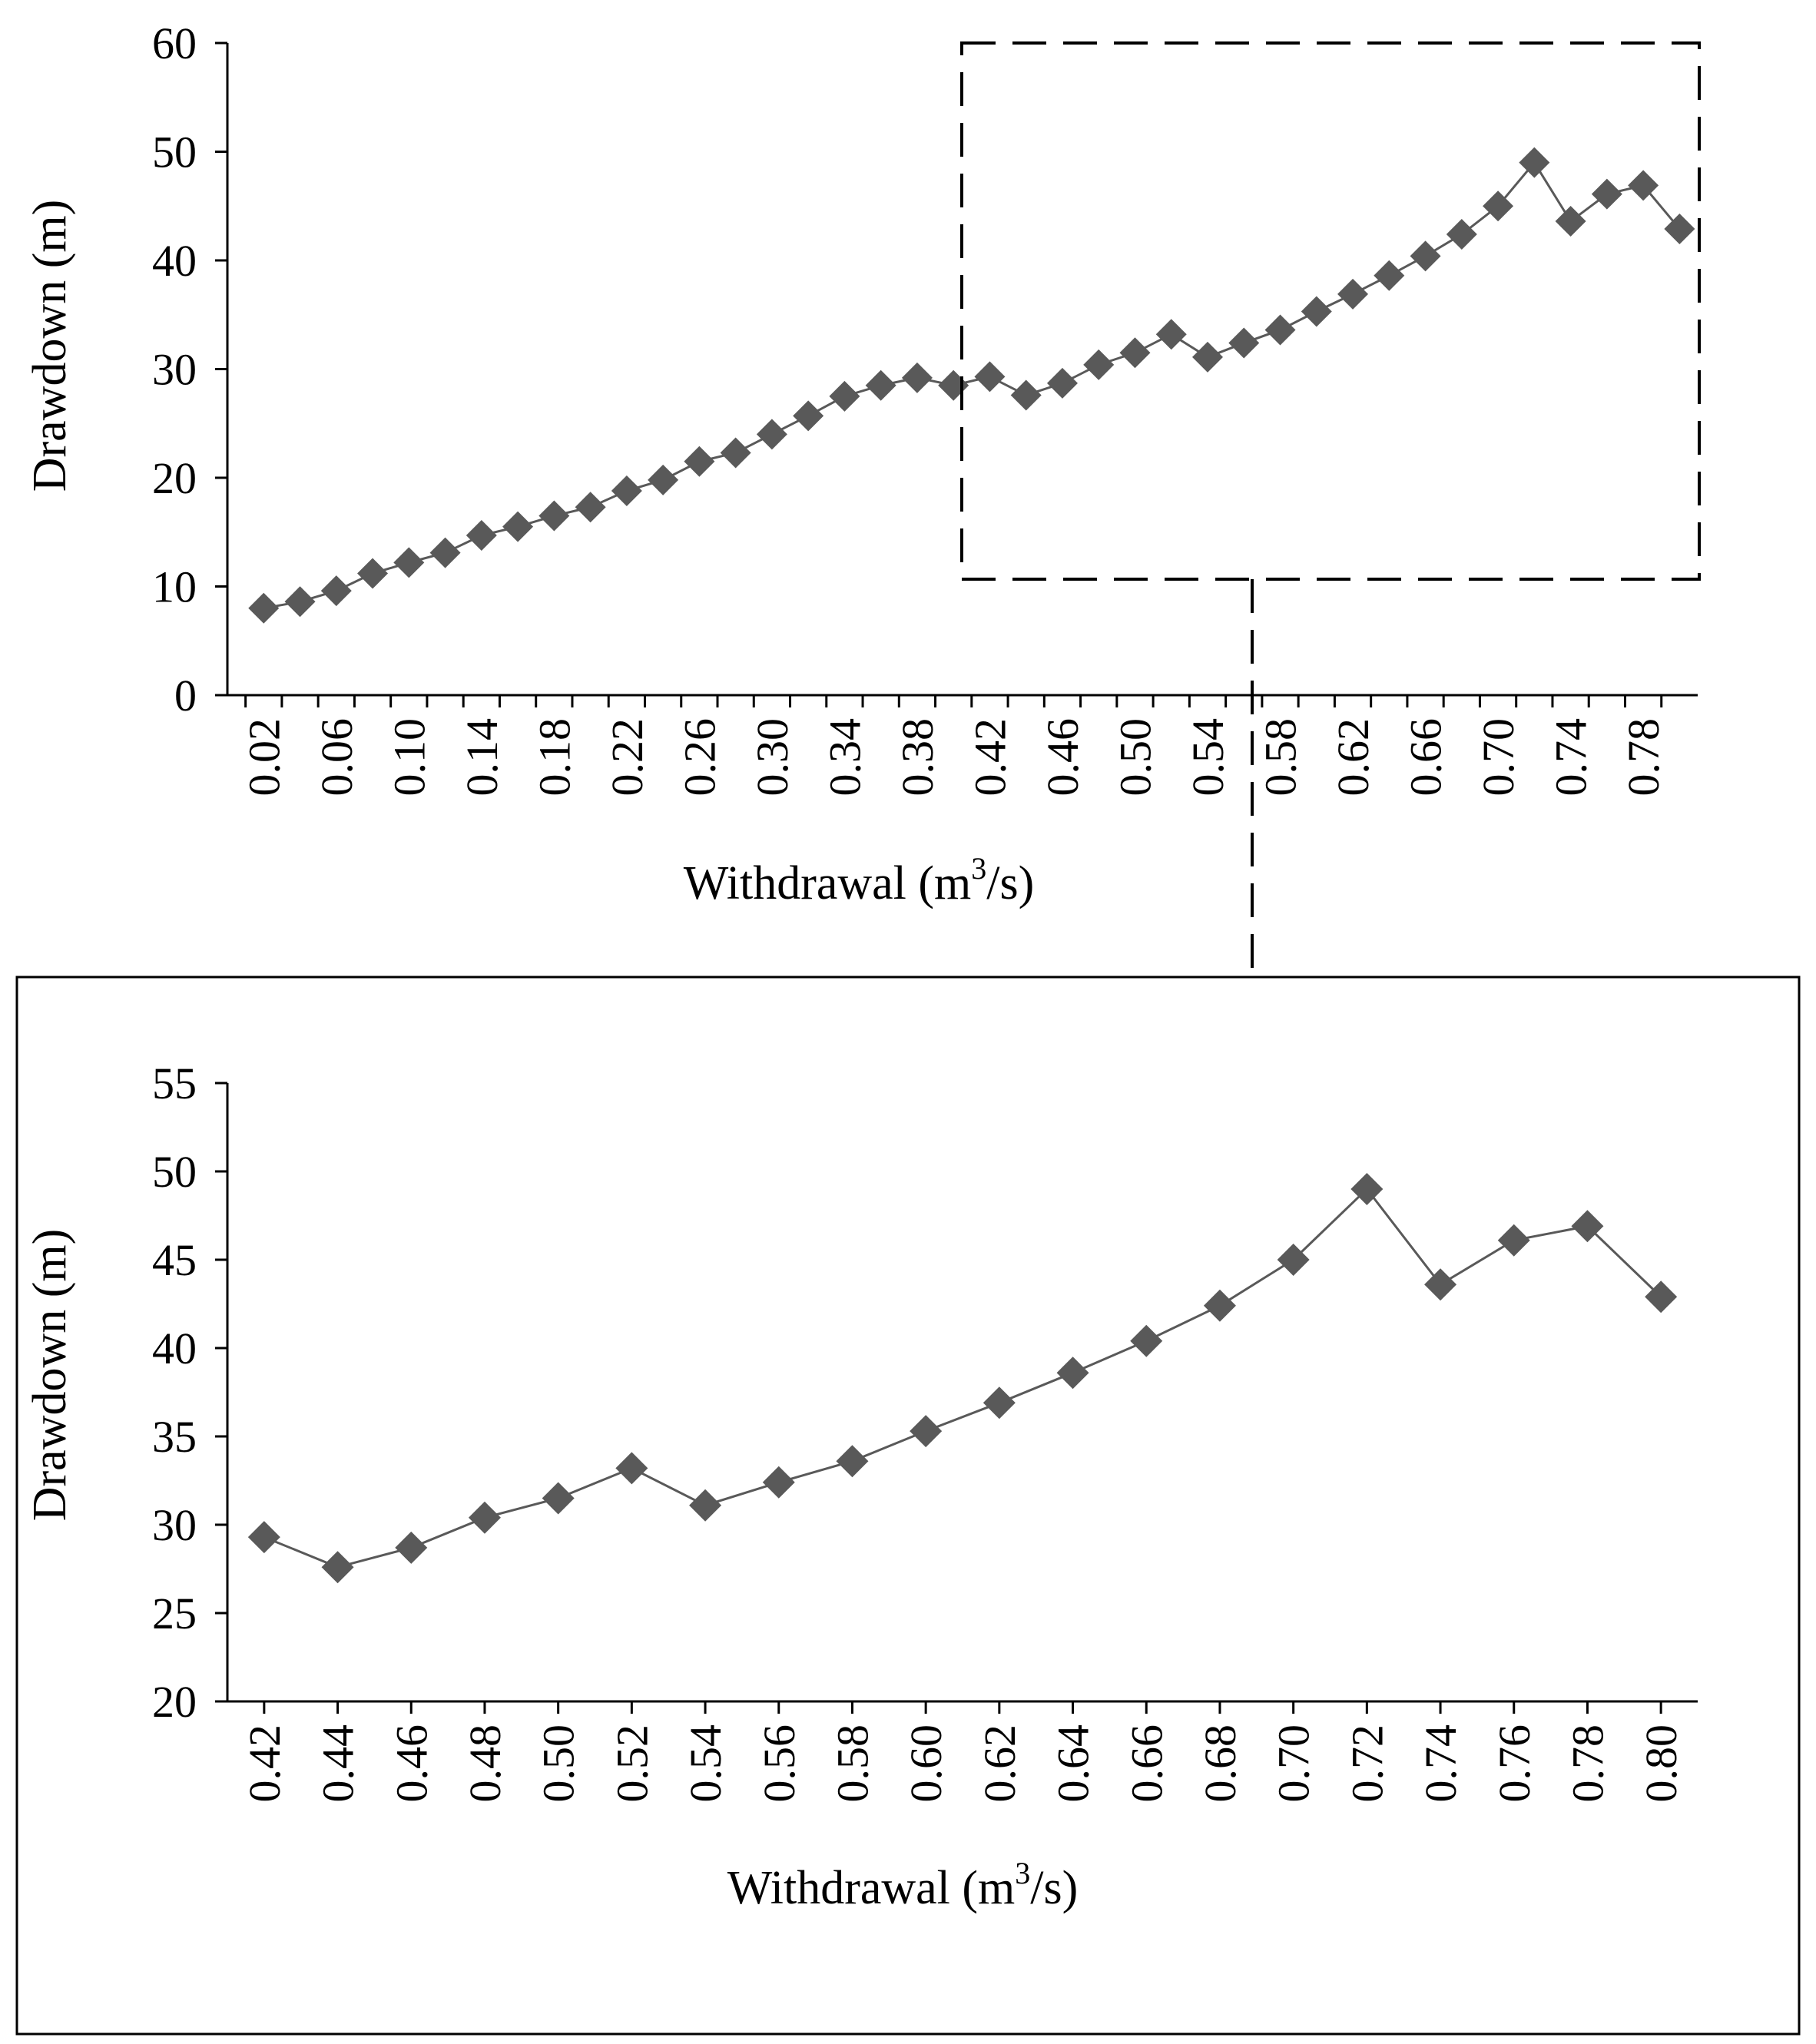 This screenshot has width=1816, height=2044. Describe the element at coordinates (174, 1260) in the screenshot. I see `zoom-y-tick-label: 45` at that location.